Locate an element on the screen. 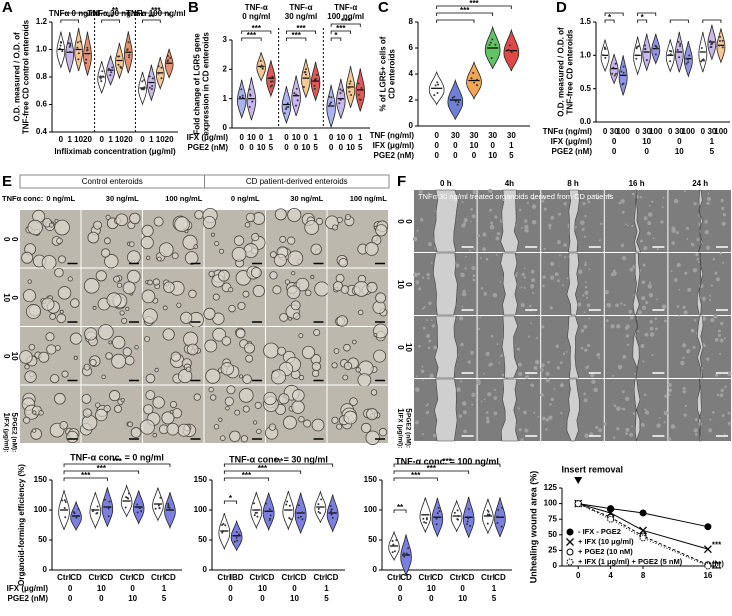 The image size is (732, 616). section-title: TNFα 30 ng/ml is located at coordinates (114, 13).